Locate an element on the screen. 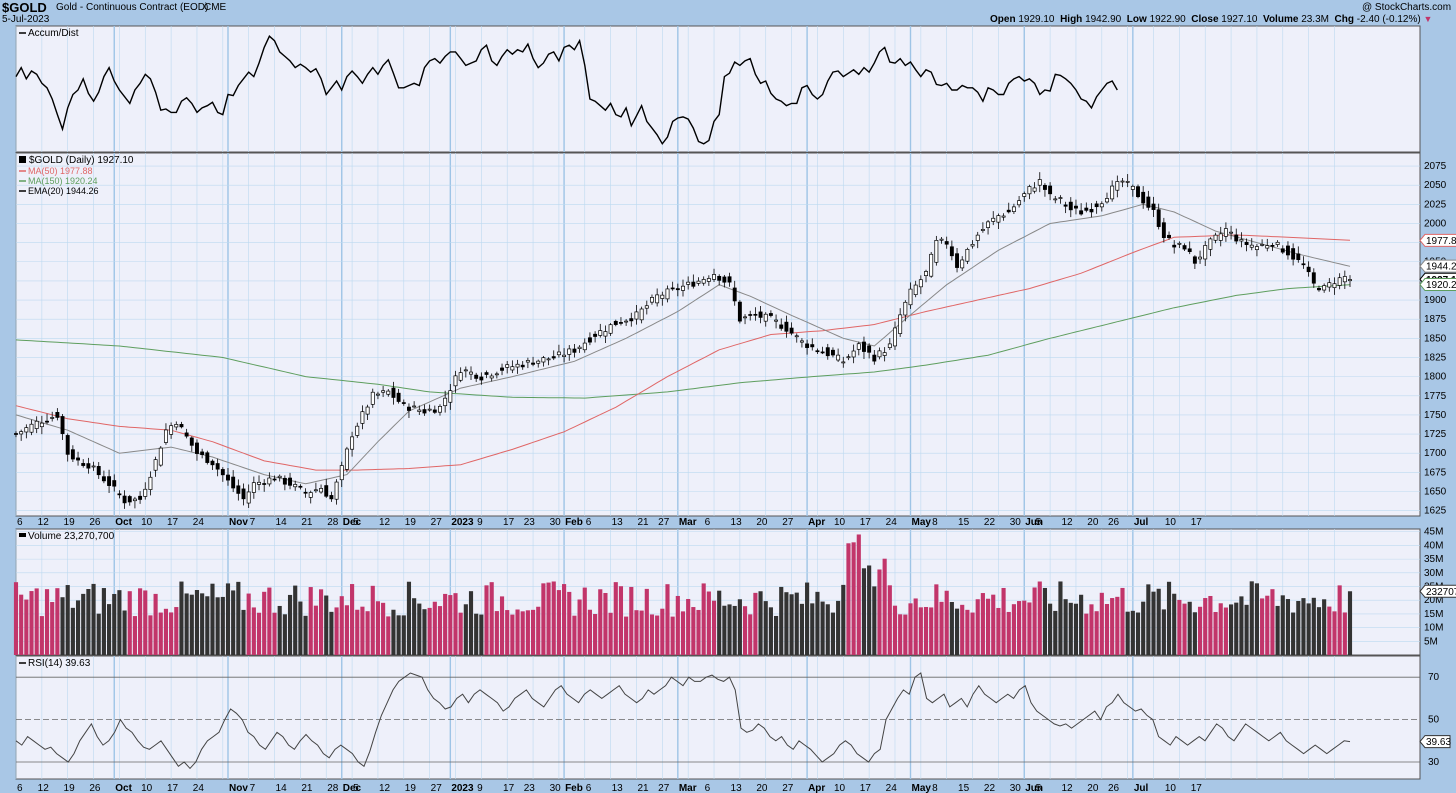  x-axis-label: 9 is located at coordinates (480, 522).